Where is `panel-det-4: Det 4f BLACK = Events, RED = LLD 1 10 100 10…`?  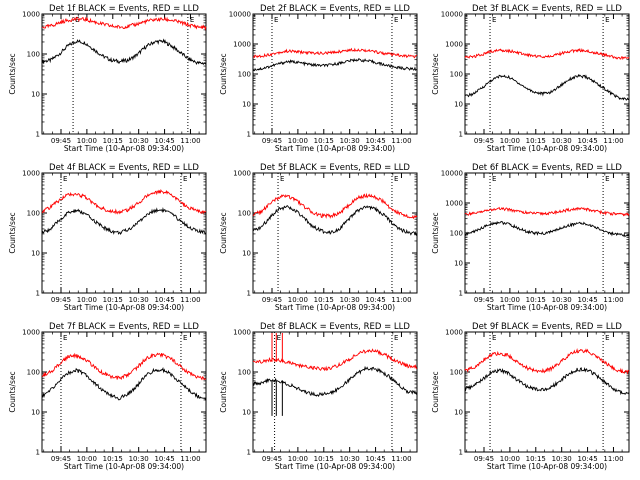 panel-det-4: Det 4f BLACK = Events, RED = LLD 1 10 100 10… is located at coordinates (107, 237).